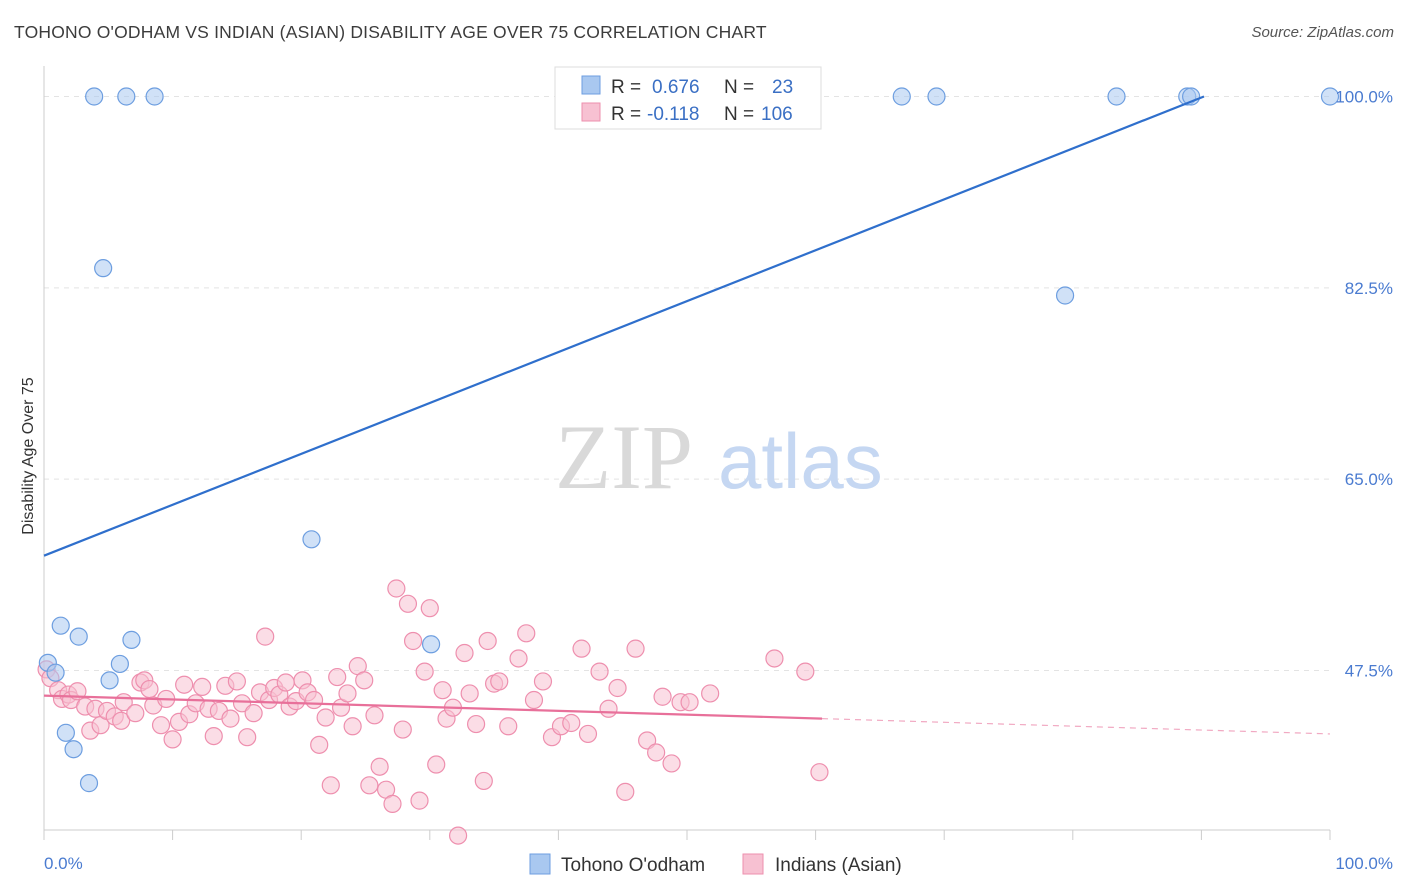 The image size is (1406, 892). I want to click on bottom-legend-swatch-tohono-oodham, so click(540, 864).